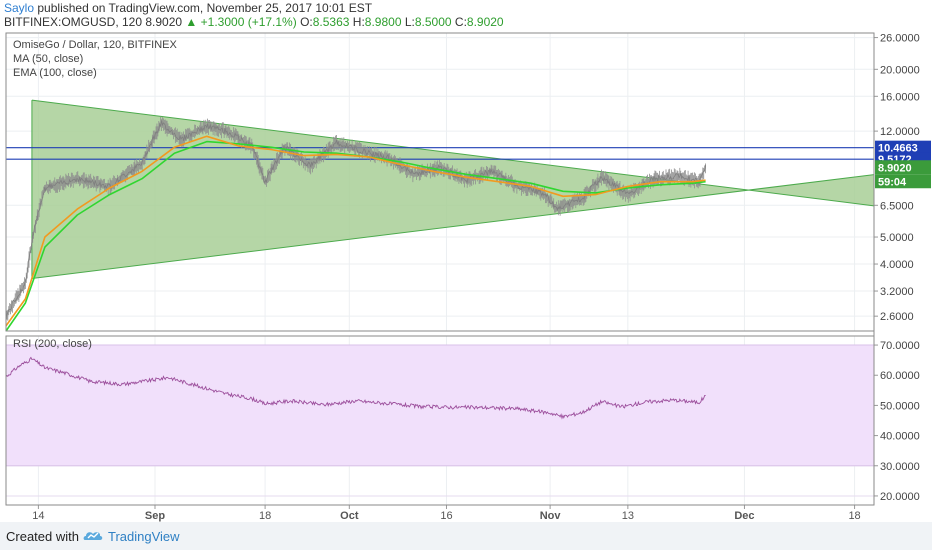 The width and height of the screenshot is (932, 550). I want to click on tradingview-cloud-icon, so click(93, 536).